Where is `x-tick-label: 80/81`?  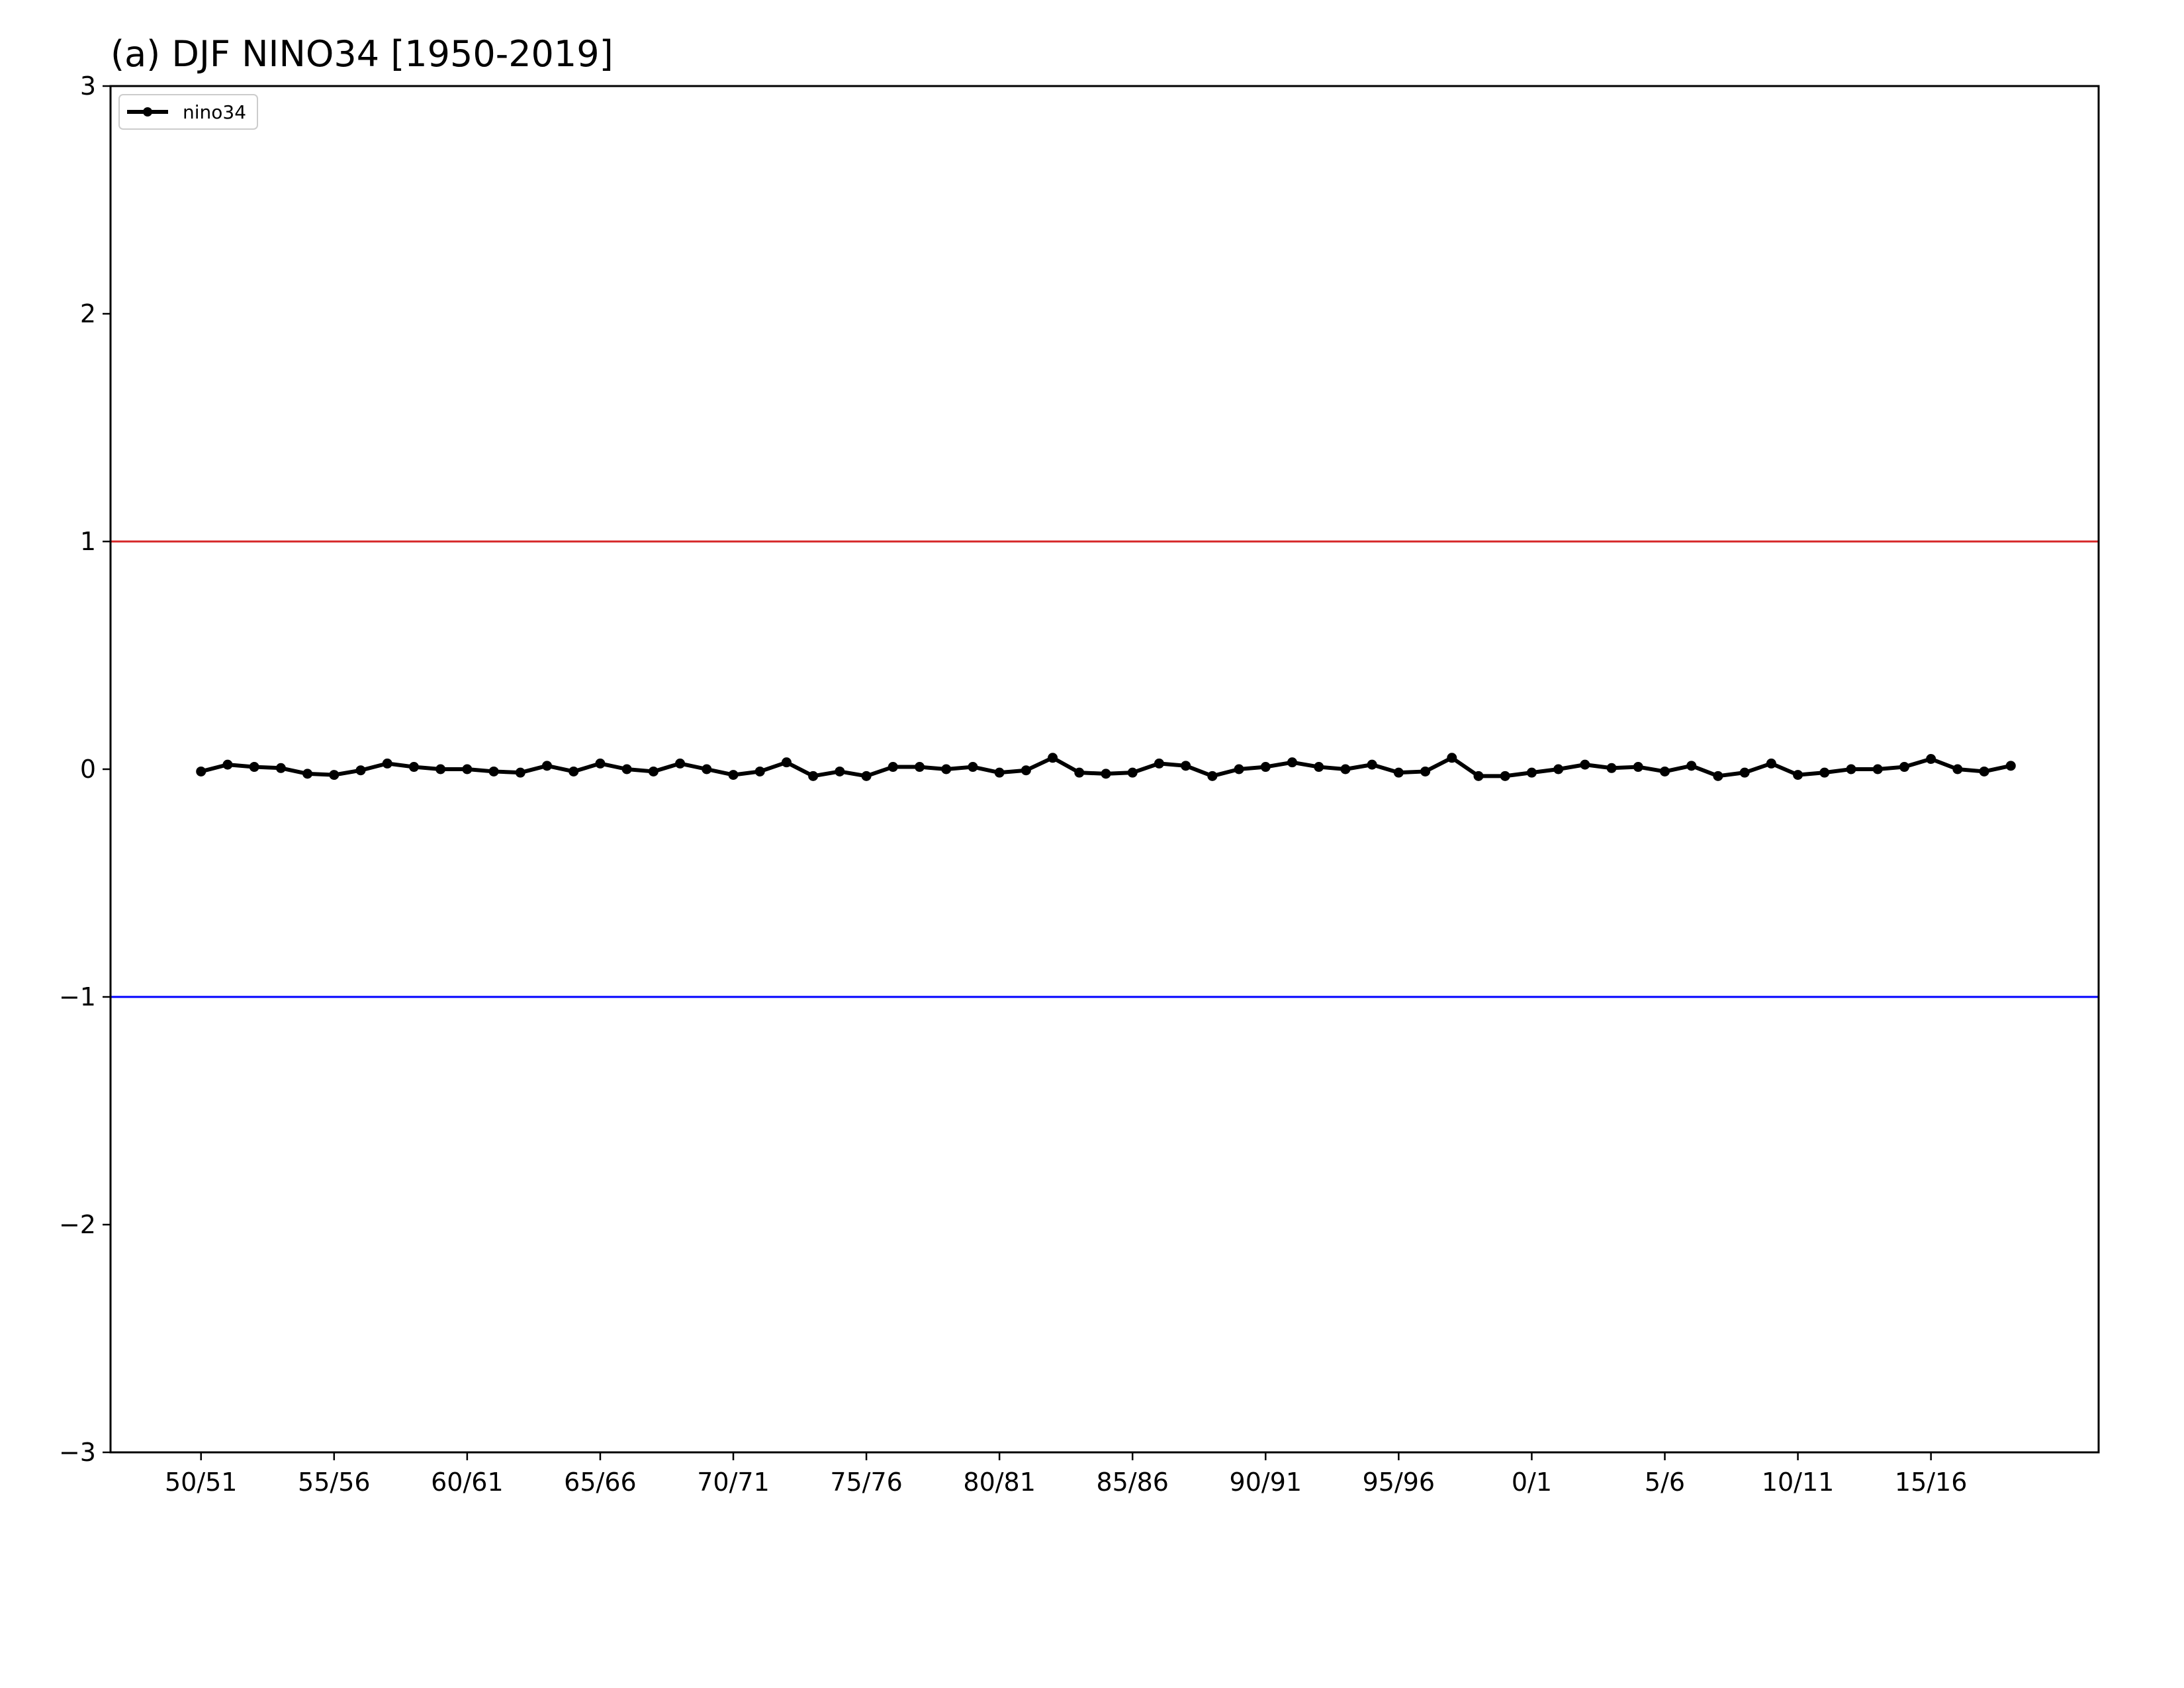
x-tick-label: 80/81 is located at coordinates (1000, 1482).